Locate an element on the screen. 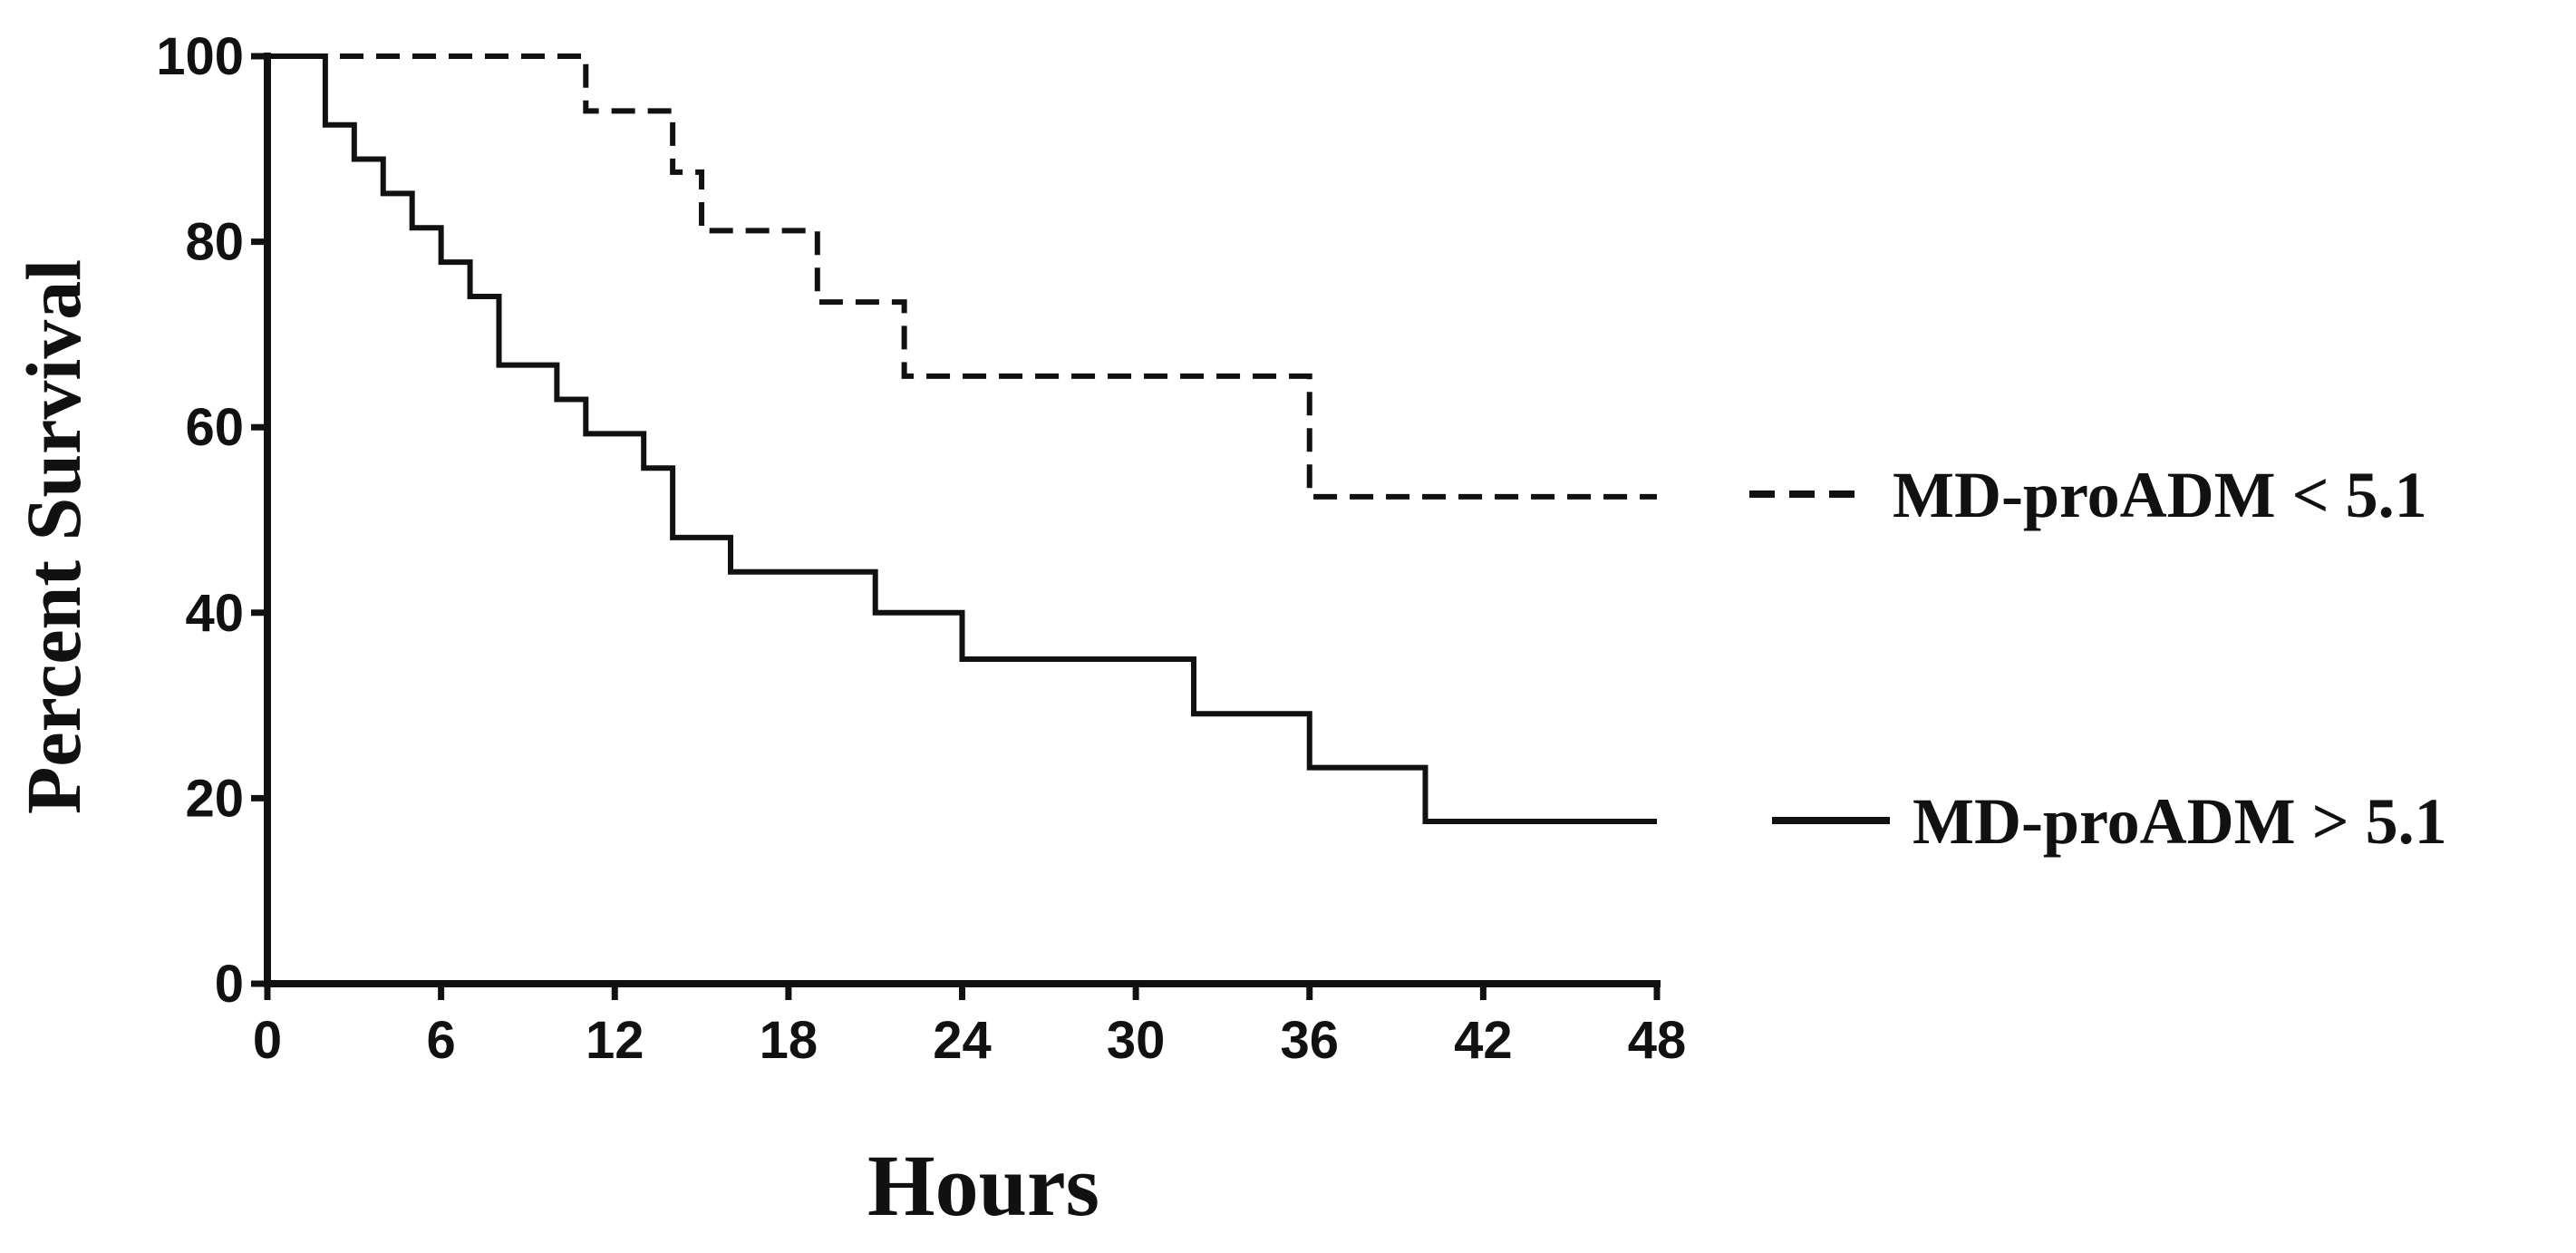  x-tick-label: 18 is located at coordinates (789, 1040).